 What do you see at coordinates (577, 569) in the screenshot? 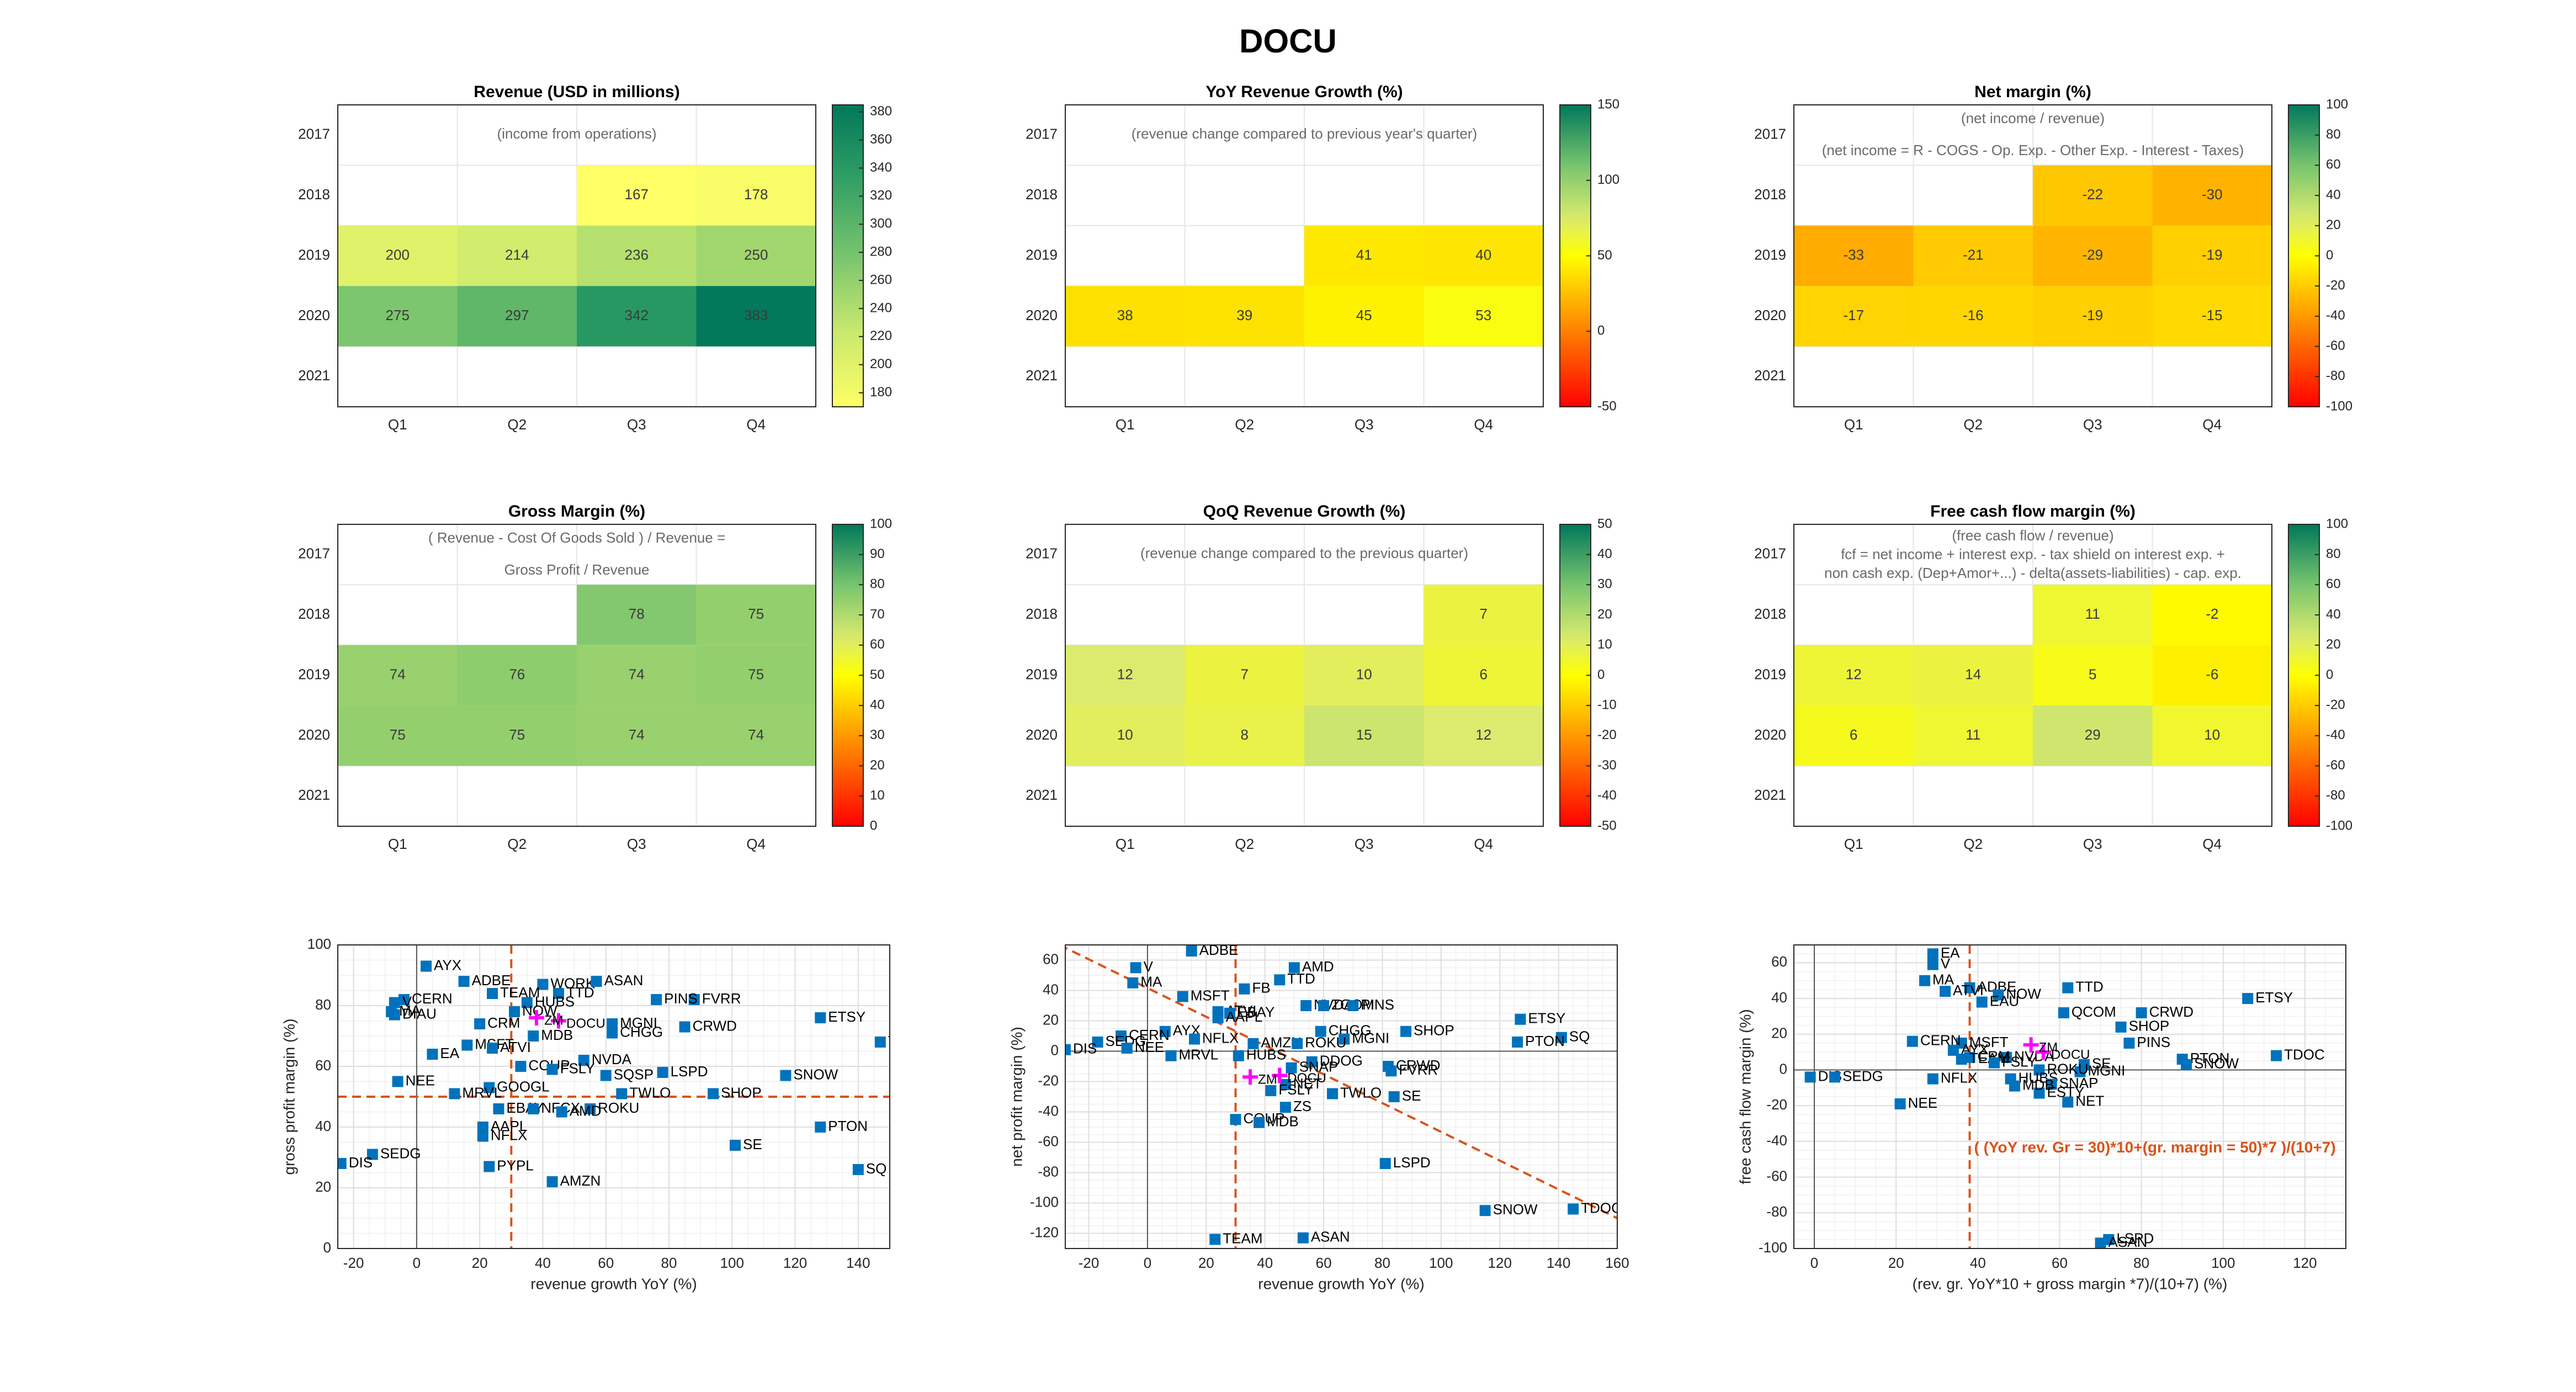
I see `chart-subtitle: Gross Profit / Revenue` at bounding box center [577, 569].